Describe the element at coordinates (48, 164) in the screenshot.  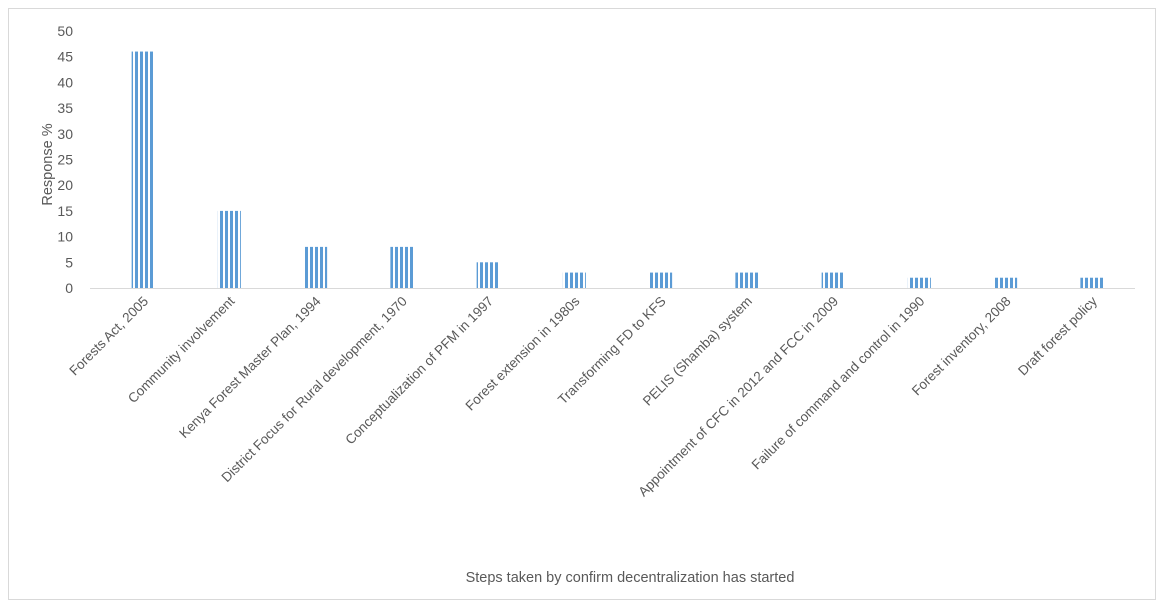
I see `y-axis-title: Response %` at that location.